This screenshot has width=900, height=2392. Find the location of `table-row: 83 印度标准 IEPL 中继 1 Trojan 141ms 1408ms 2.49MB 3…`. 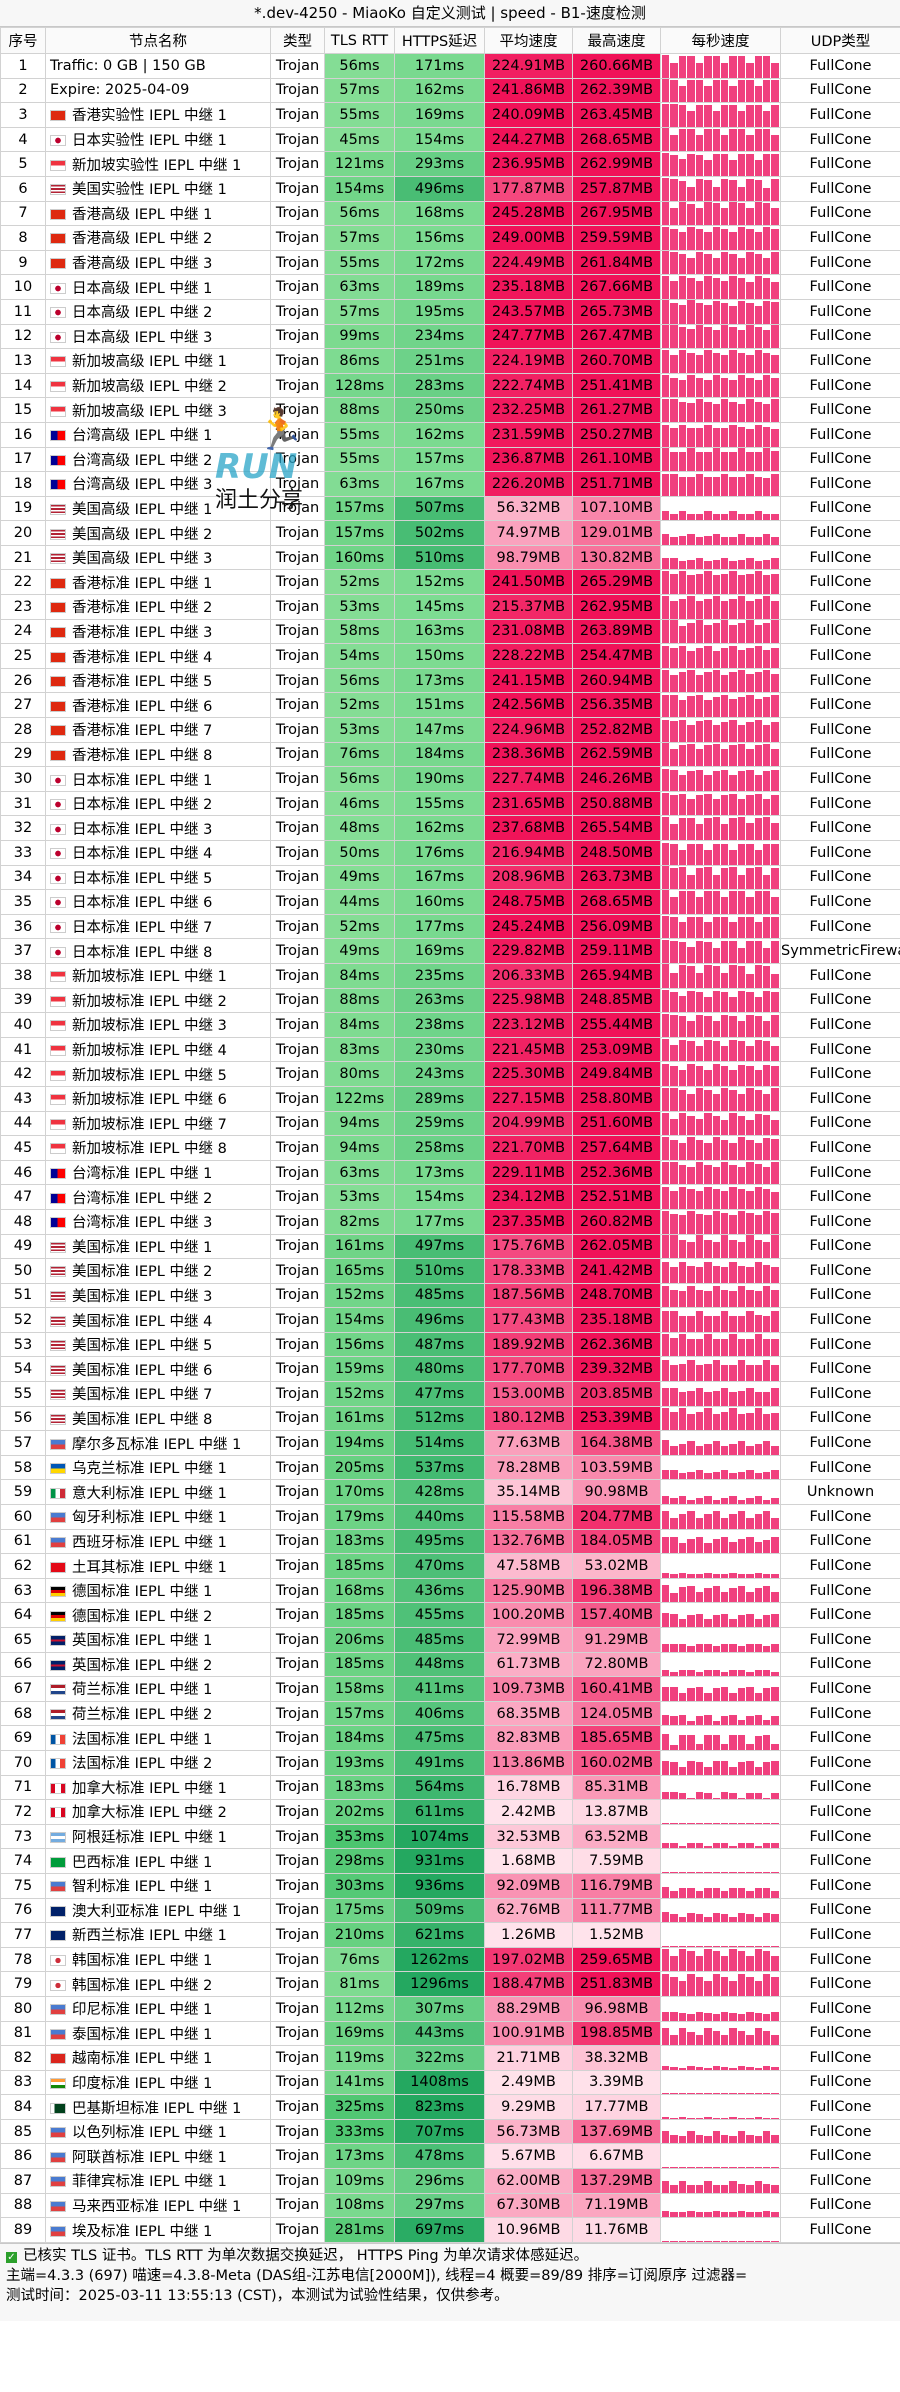

table-row: 83 印度标准 IEPL 中继 1 Trojan 141ms 1408ms 2.49MB 3… is located at coordinates (450, 2082).